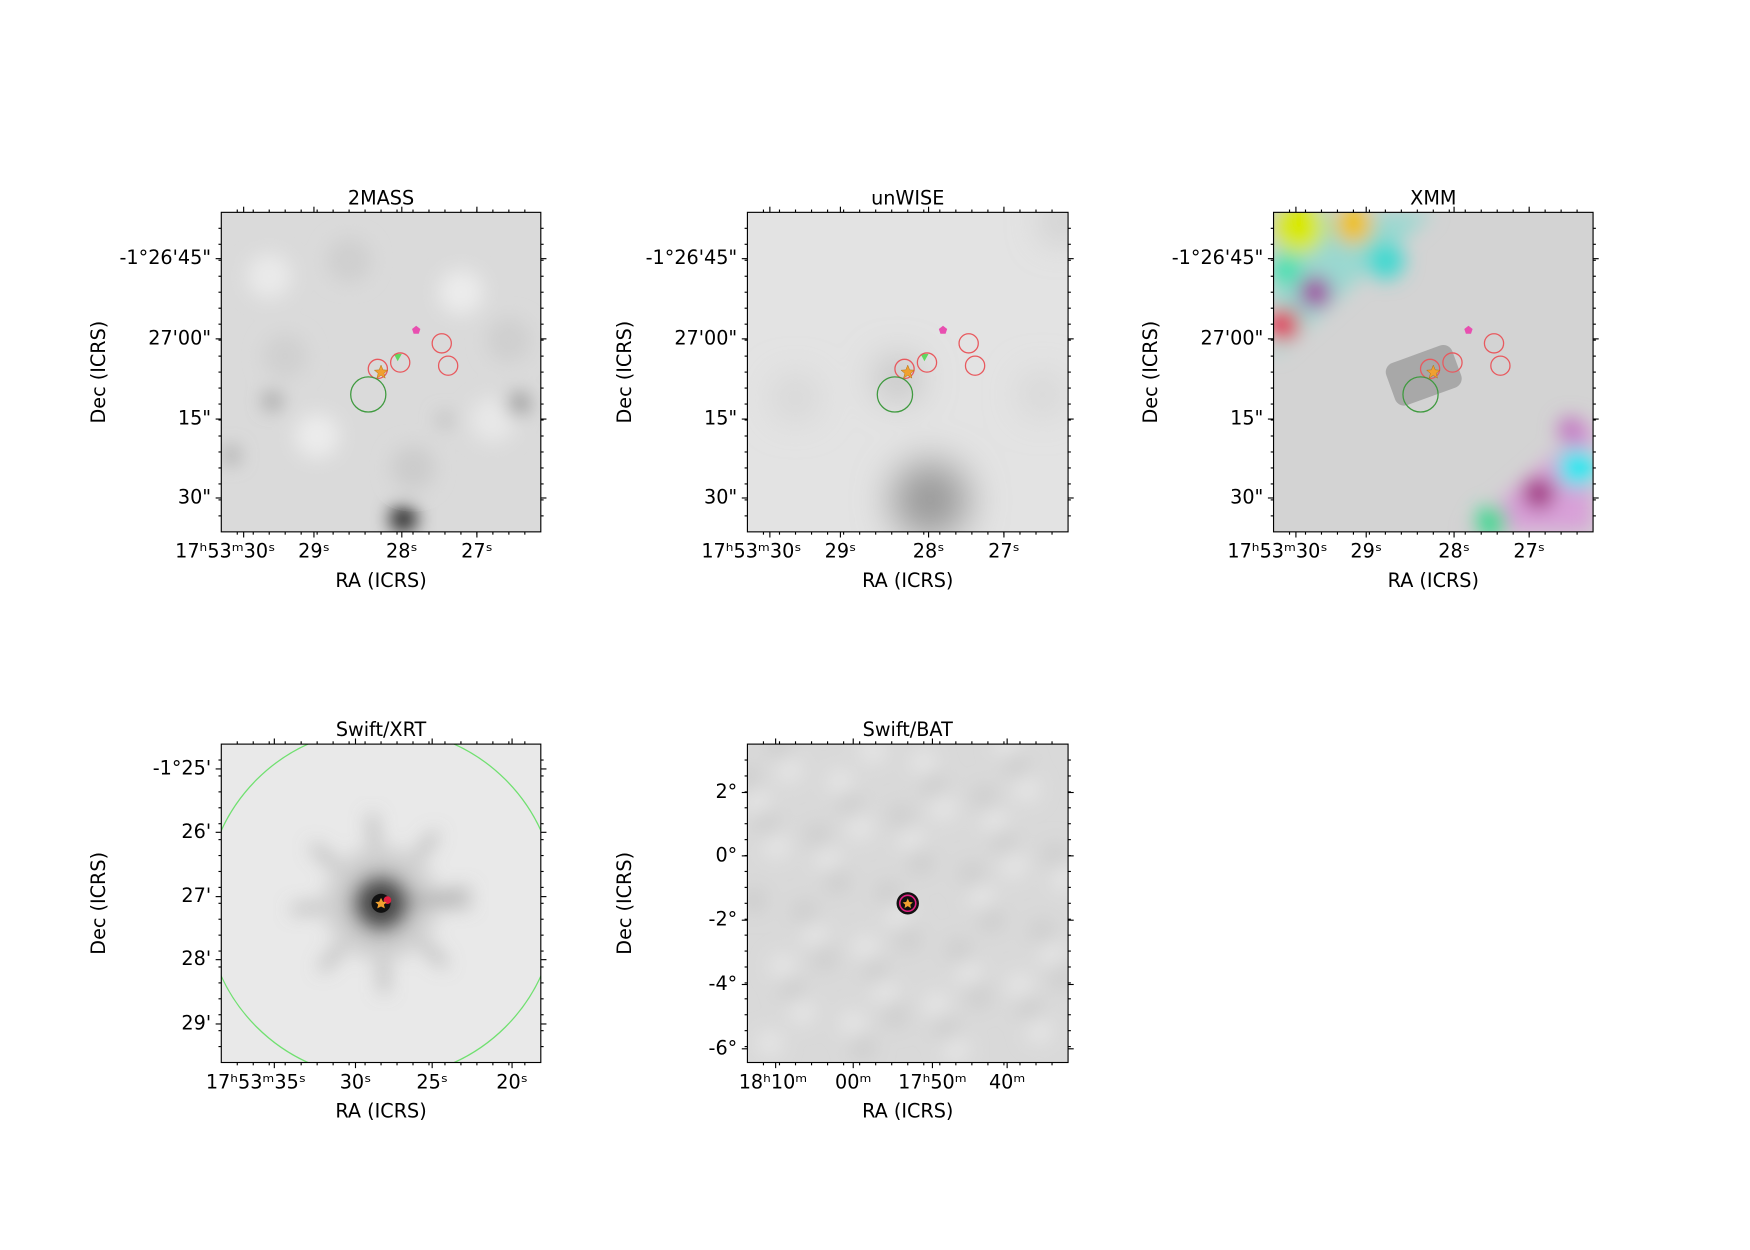  I want to click on x-tick-label: 25ˢ, so click(432, 1081).